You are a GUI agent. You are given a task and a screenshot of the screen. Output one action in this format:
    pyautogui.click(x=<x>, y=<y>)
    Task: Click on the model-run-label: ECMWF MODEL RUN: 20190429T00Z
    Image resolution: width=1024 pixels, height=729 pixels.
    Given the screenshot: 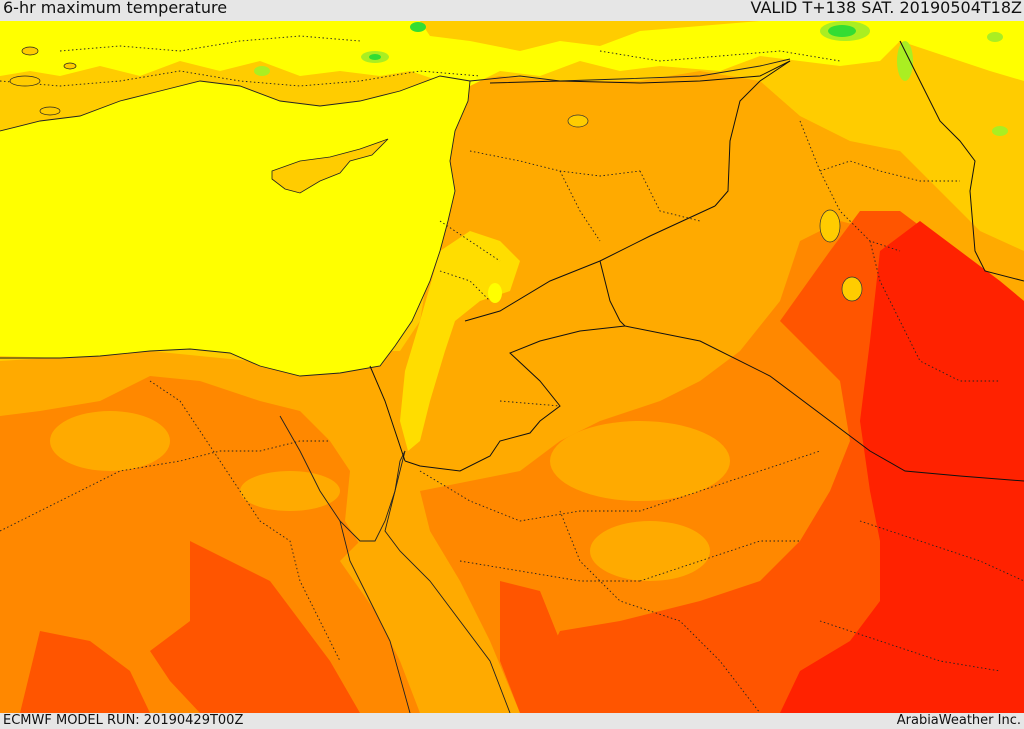 What is the action you would take?
    pyautogui.click(x=123, y=720)
    